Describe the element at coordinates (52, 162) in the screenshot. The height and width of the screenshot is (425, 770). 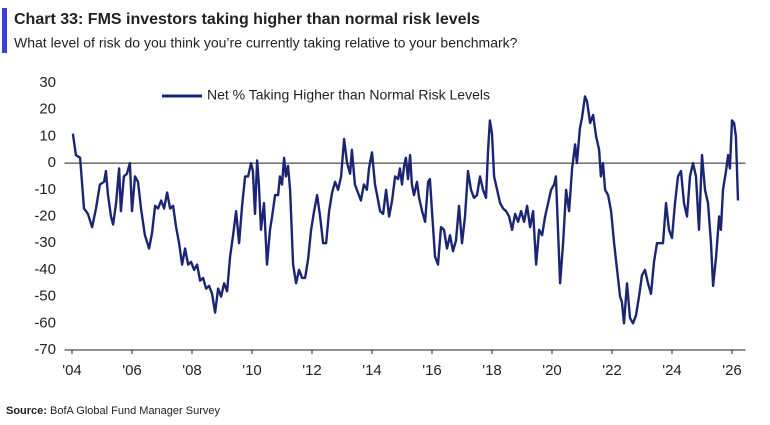
I see `y-tick-label: 0` at that location.